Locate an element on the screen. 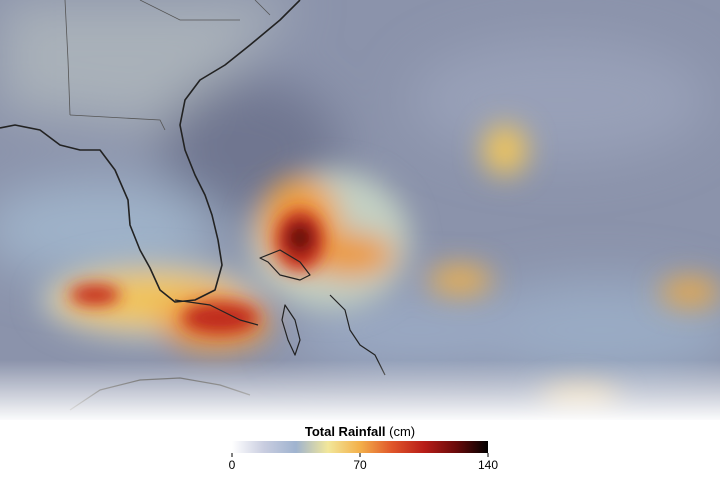  tick-label: 0 is located at coordinates (232, 465).